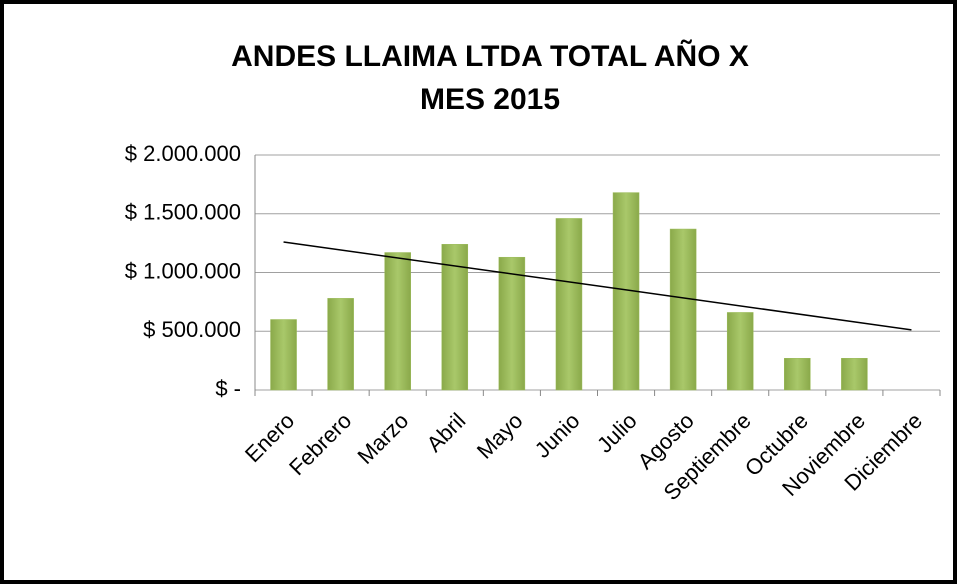 Image resolution: width=957 pixels, height=584 pixels. I want to click on chart-title: MES 2015, so click(490, 99).